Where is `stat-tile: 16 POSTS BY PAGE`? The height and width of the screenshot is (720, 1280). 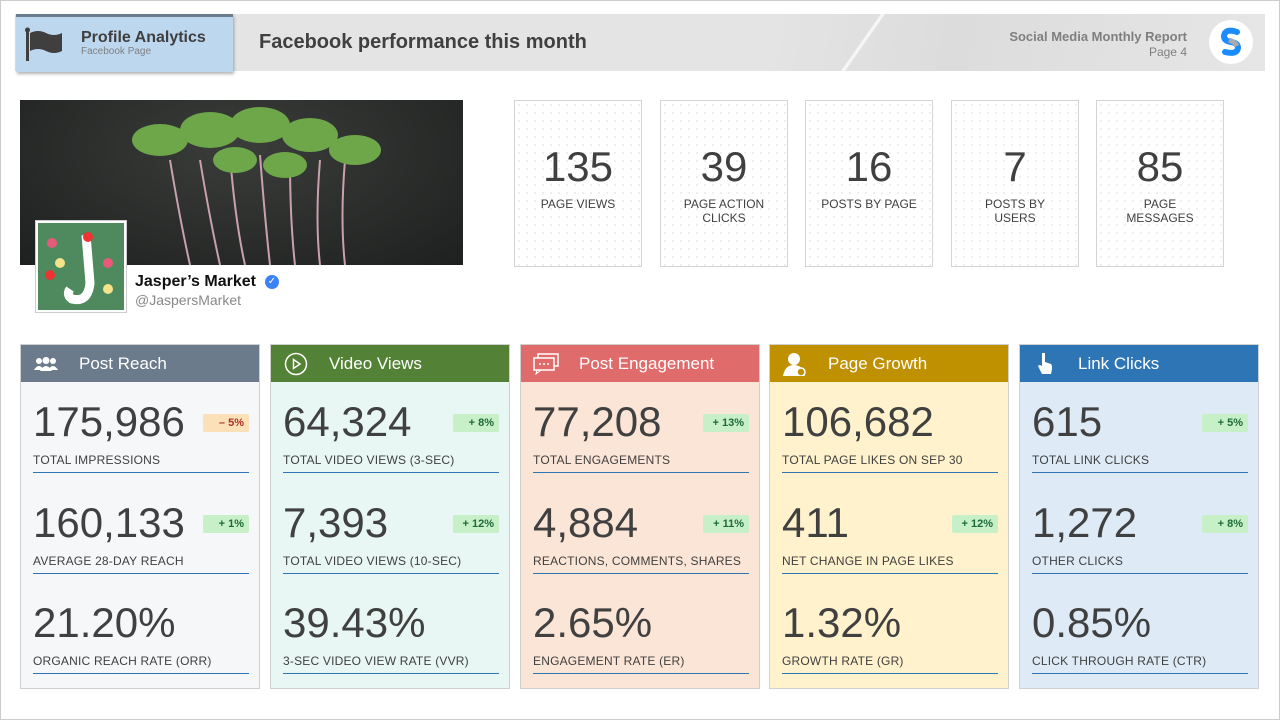
stat-tile: 16 POSTS BY PAGE is located at coordinates (869, 183).